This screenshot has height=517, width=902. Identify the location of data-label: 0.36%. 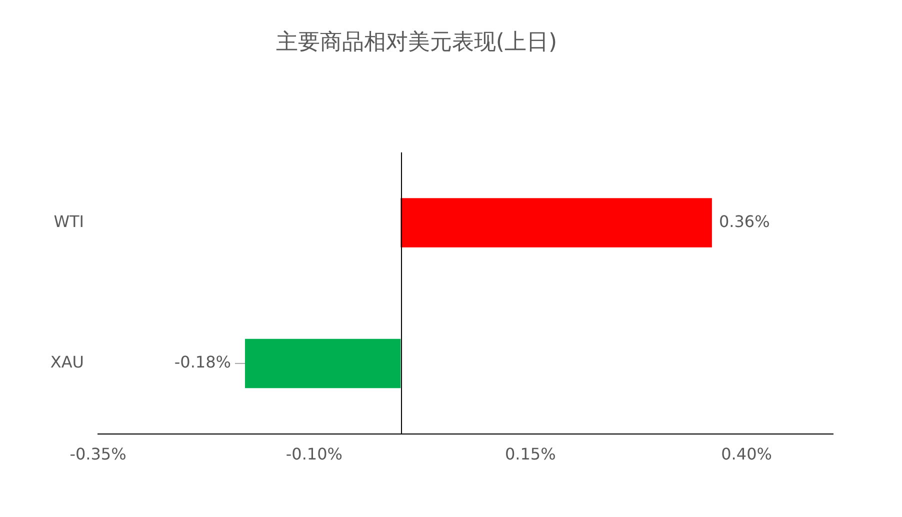
(744, 221).